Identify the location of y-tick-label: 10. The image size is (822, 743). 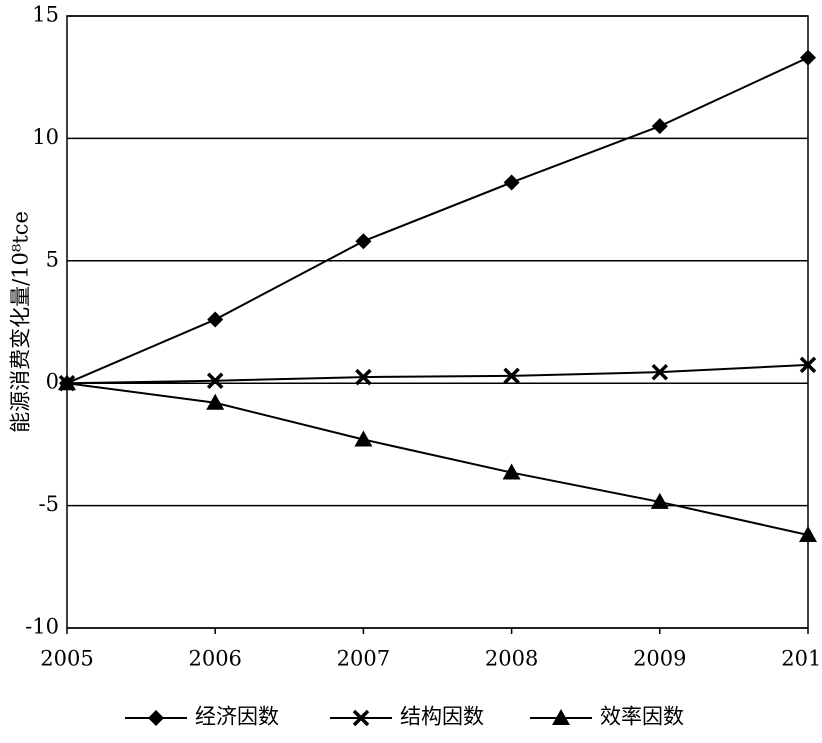
(45, 137).